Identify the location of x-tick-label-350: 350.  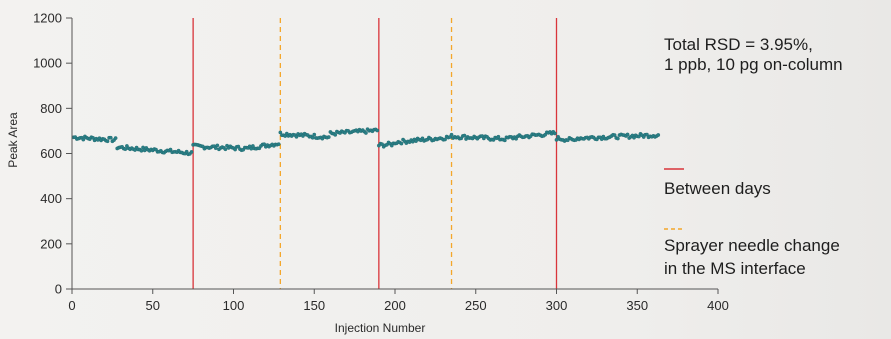
(637, 305).